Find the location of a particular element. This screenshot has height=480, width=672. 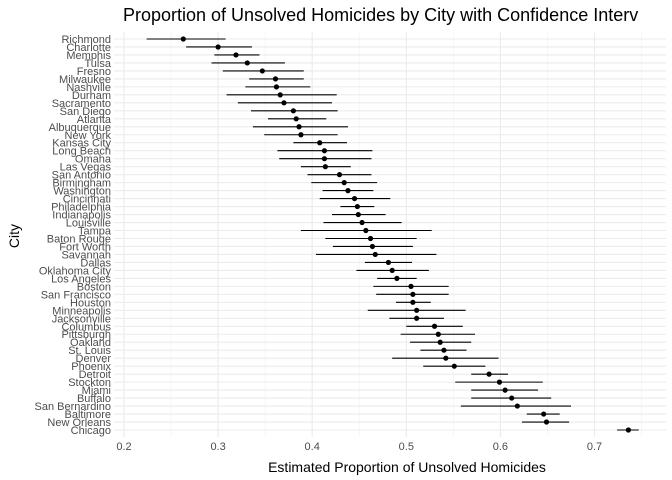

city-label: Tulsa is located at coordinates (98, 64).